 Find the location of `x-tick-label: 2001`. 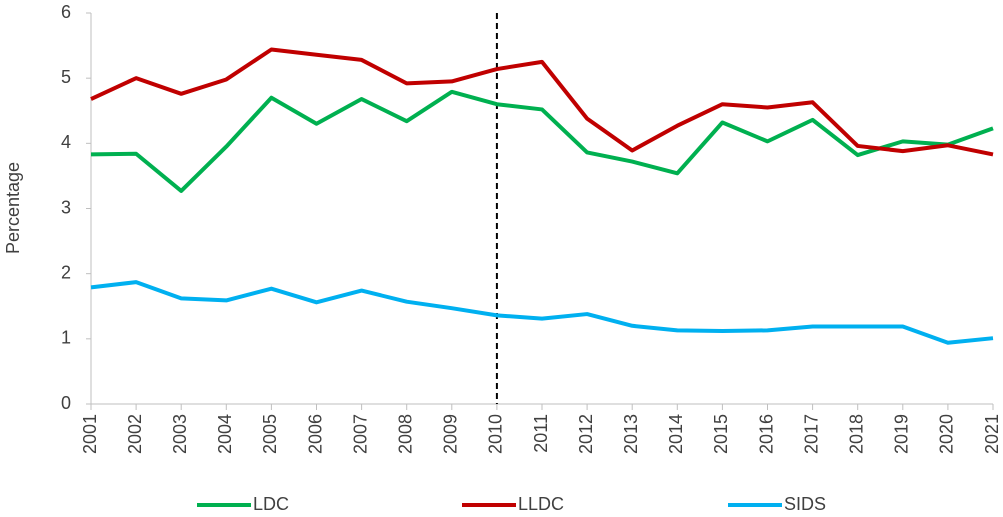

x-tick-label: 2001 is located at coordinates (90, 434).